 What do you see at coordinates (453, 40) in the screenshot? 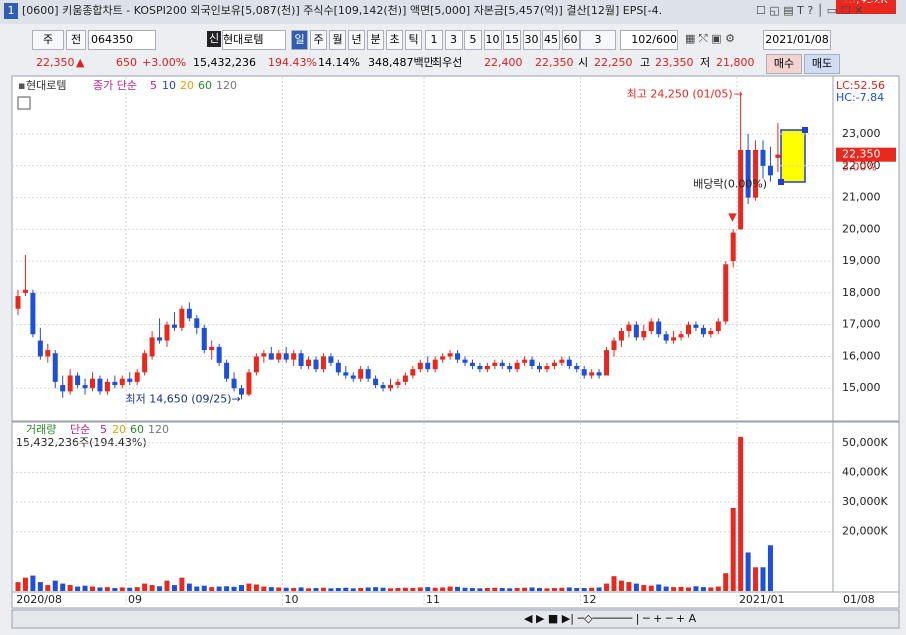
I see `period-button: 3` at bounding box center [453, 40].